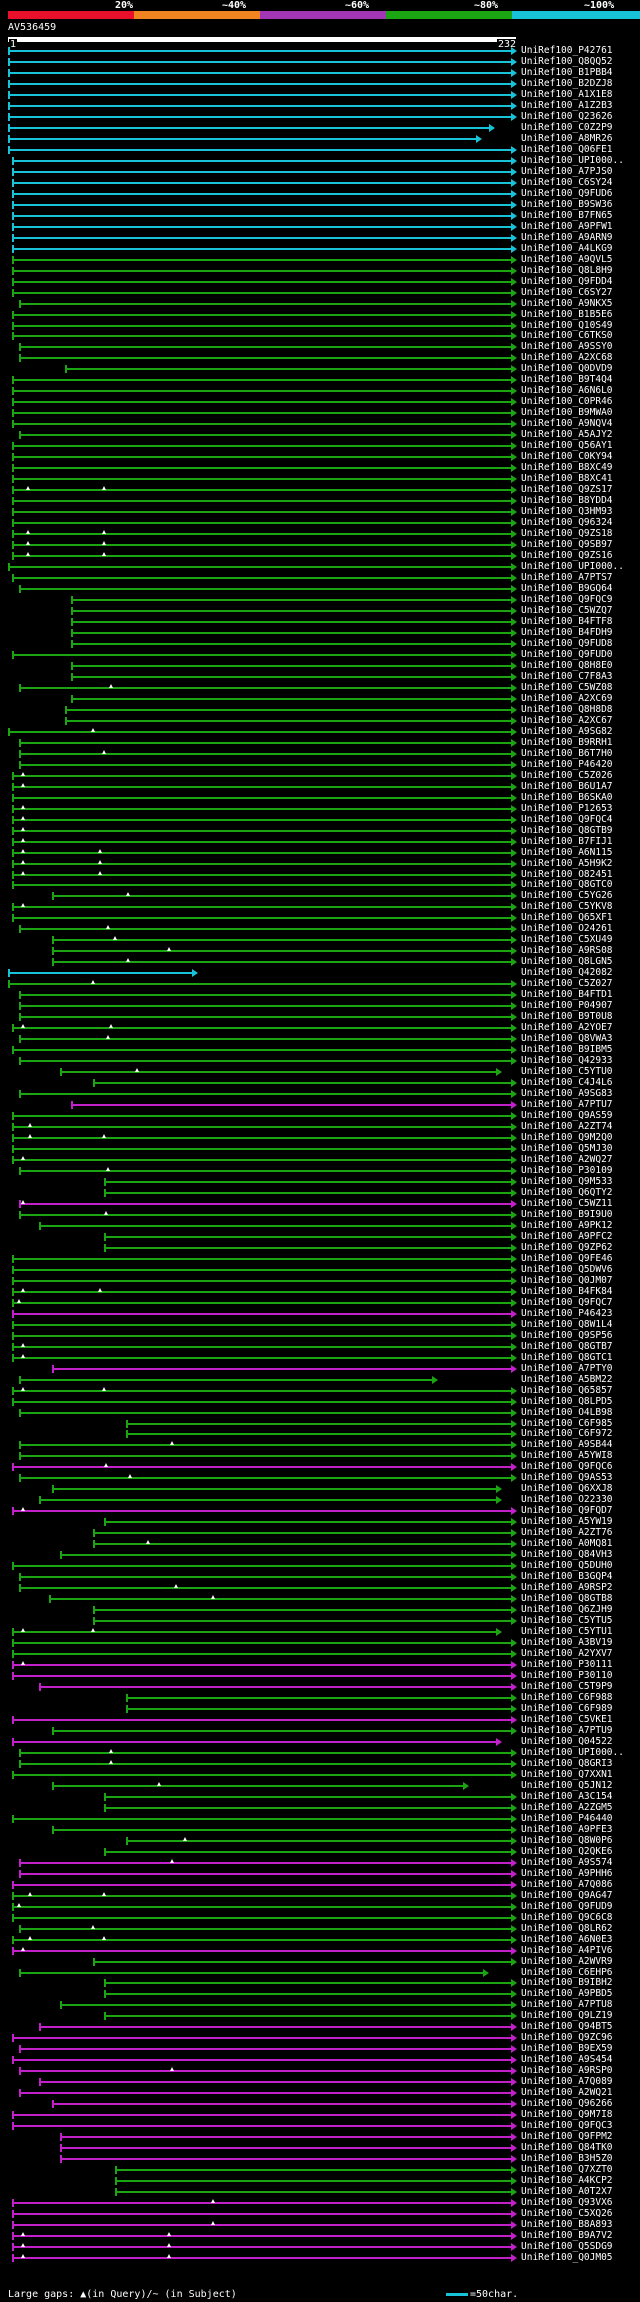 This screenshot has height=2302, width=640. What do you see at coordinates (567, 731) in the screenshot?
I see `hit-label: UniRef100_A9SG82` at bounding box center [567, 731].